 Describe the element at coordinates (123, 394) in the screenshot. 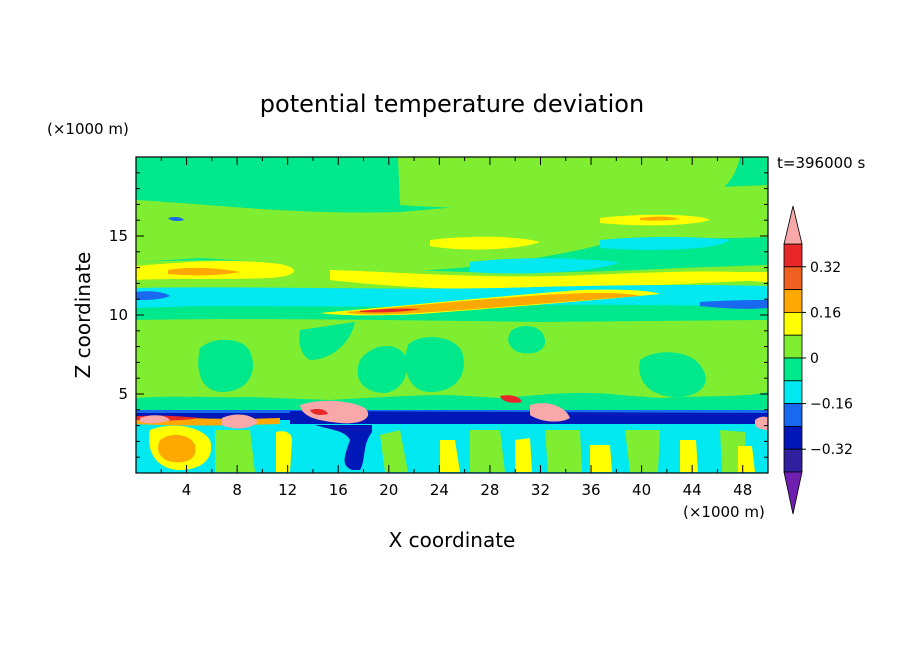

I see `y-tick-label: 5` at that location.